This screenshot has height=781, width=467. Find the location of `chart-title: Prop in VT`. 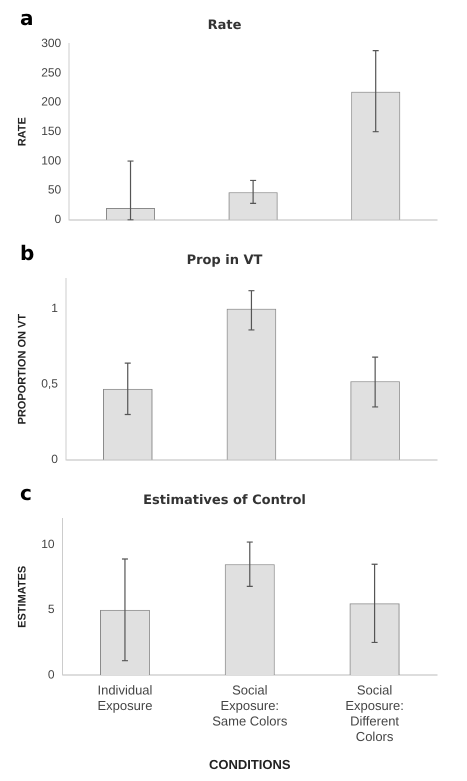

chart-title: Prop in VT is located at coordinates (224, 260).